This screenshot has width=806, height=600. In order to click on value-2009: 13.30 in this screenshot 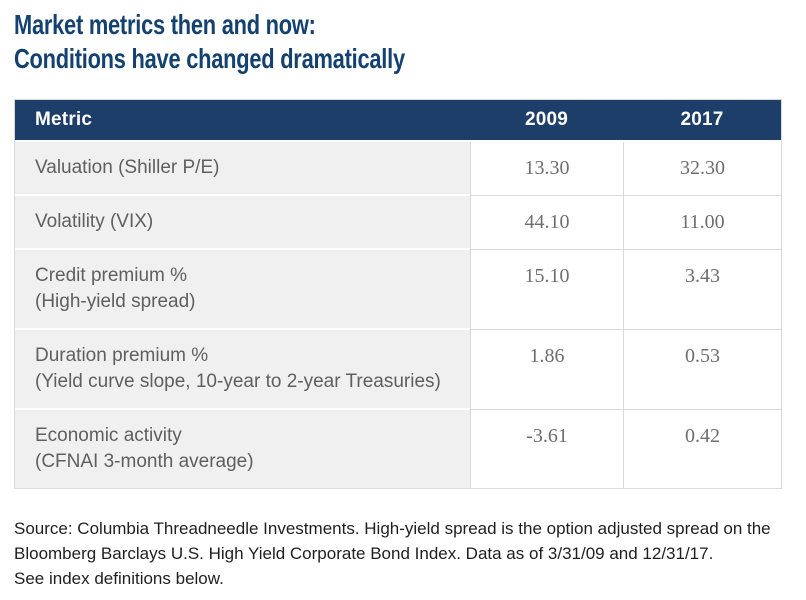, I will do `click(546, 169)`.